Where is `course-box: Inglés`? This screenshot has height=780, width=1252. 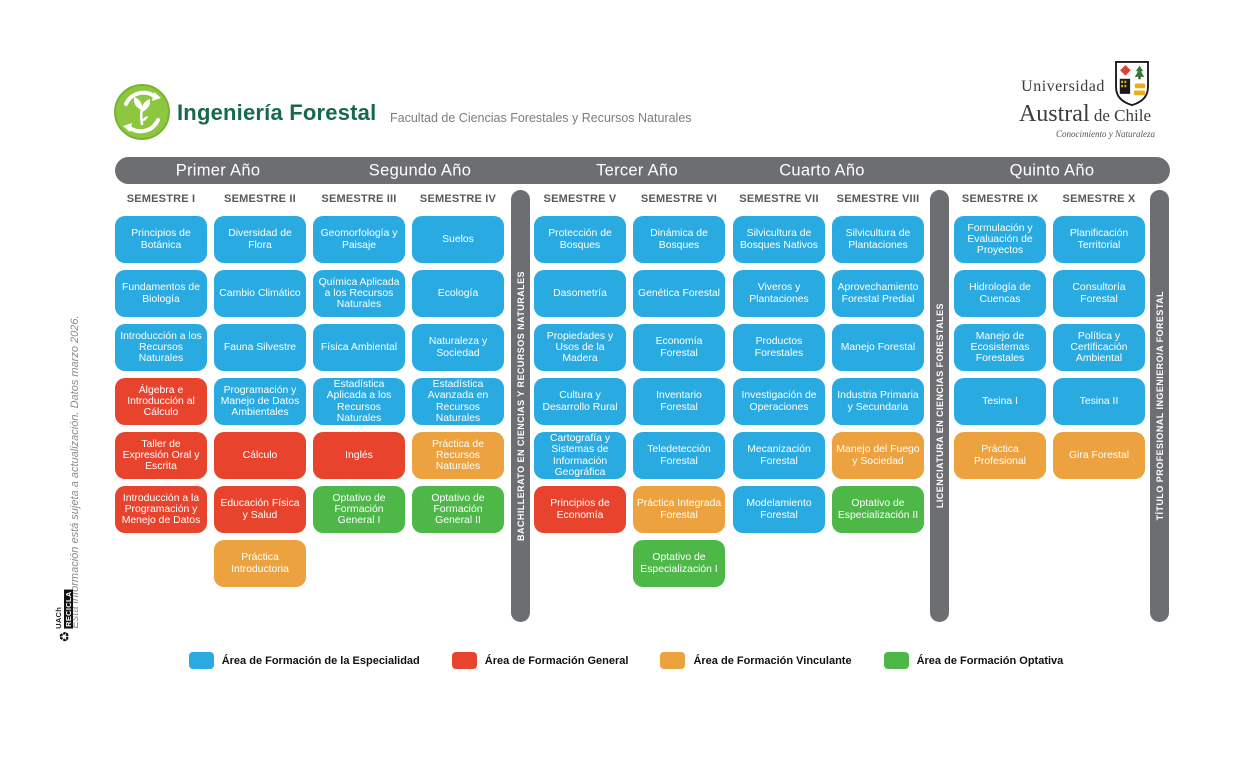 course-box: Inglés is located at coordinates (359, 455).